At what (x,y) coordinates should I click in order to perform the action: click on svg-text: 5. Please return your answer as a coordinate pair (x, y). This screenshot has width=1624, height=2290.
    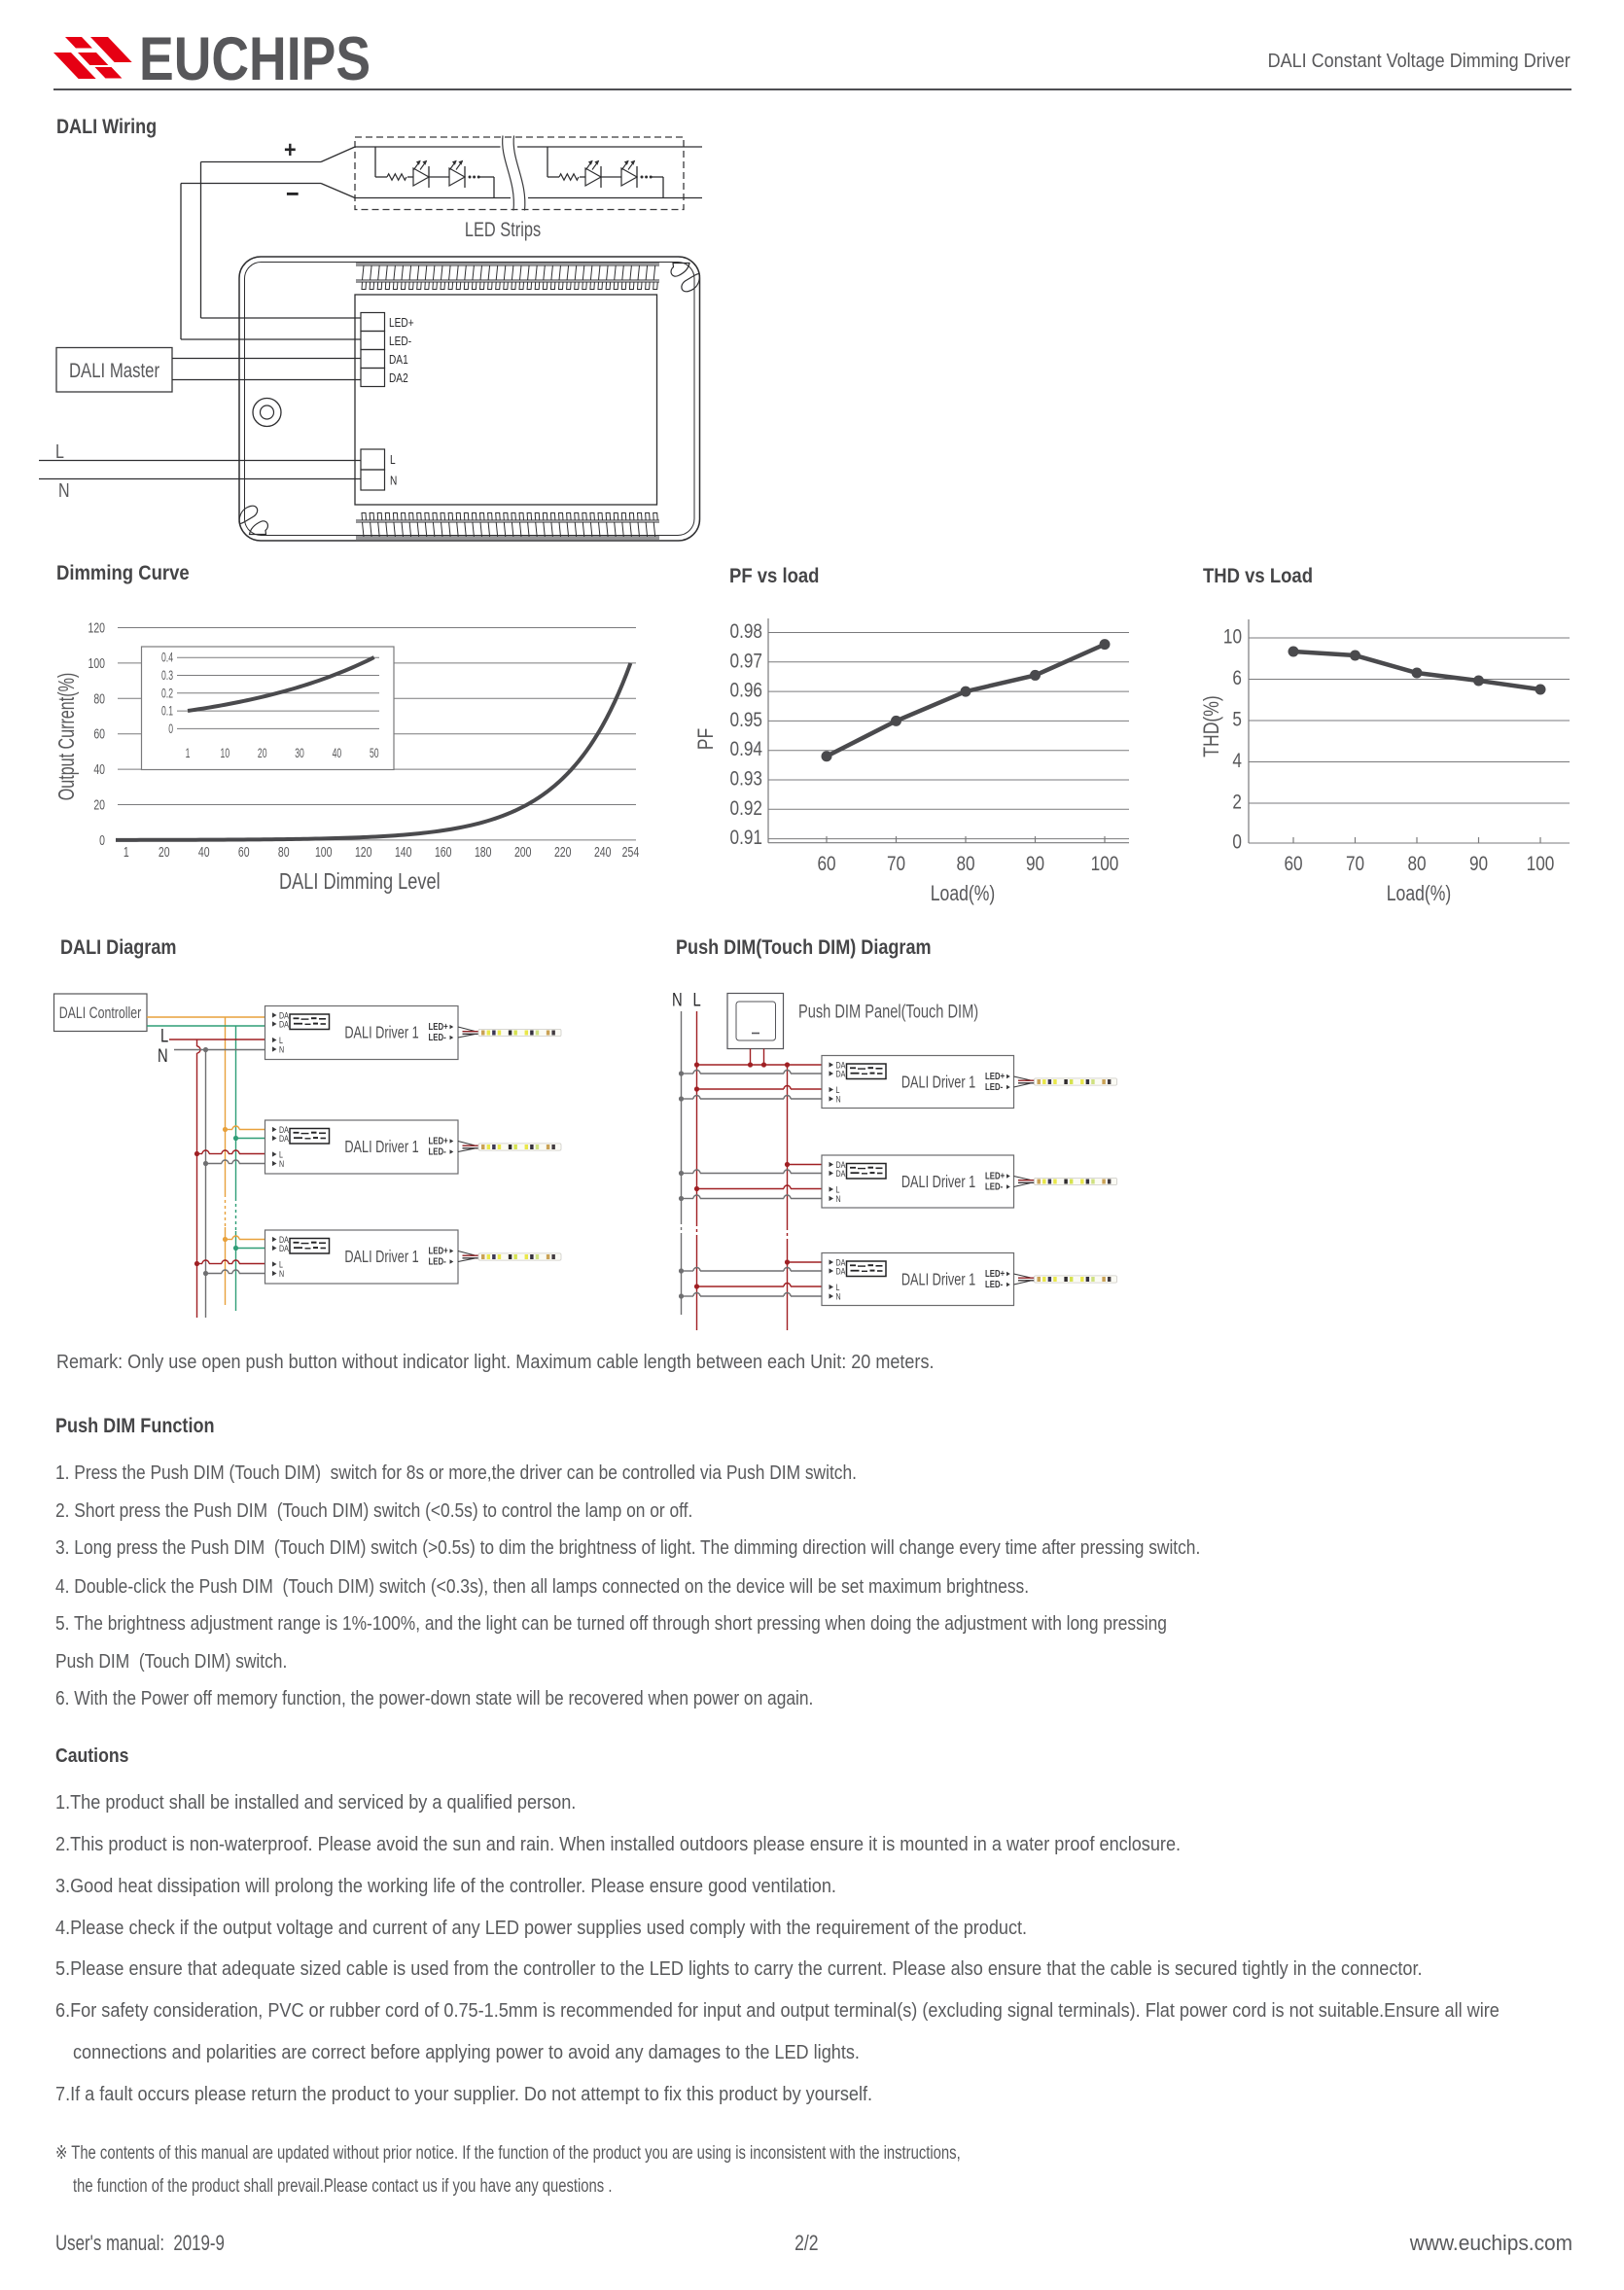
    Looking at the image, I should click on (1237, 720).